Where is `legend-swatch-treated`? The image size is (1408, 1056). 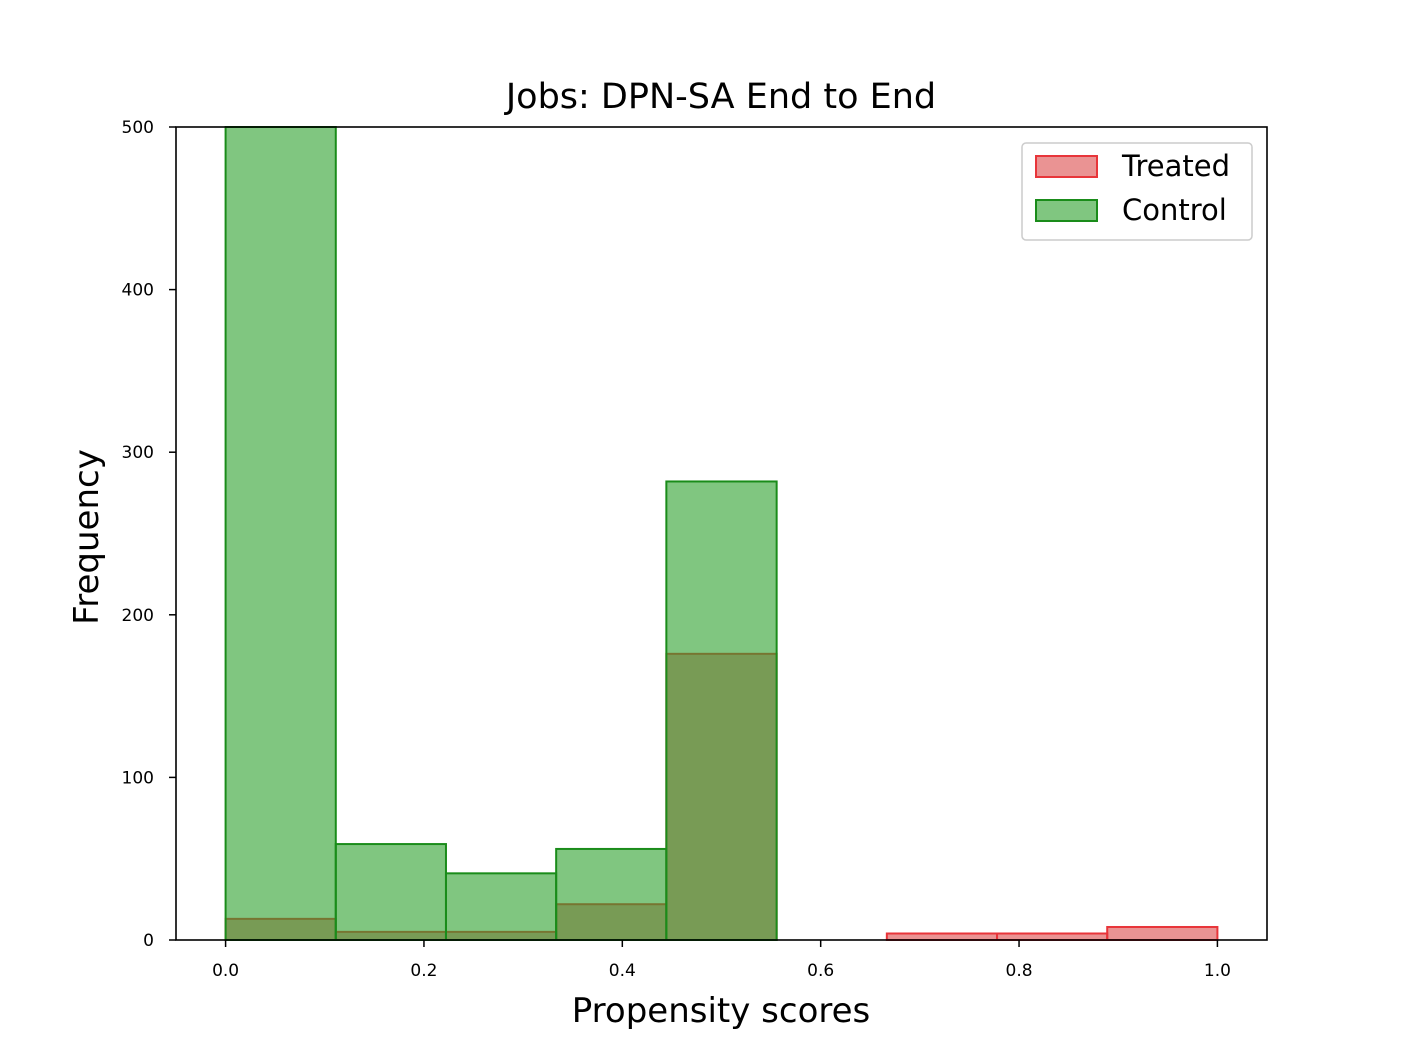 legend-swatch-treated is located at coordinates (1066, 166).